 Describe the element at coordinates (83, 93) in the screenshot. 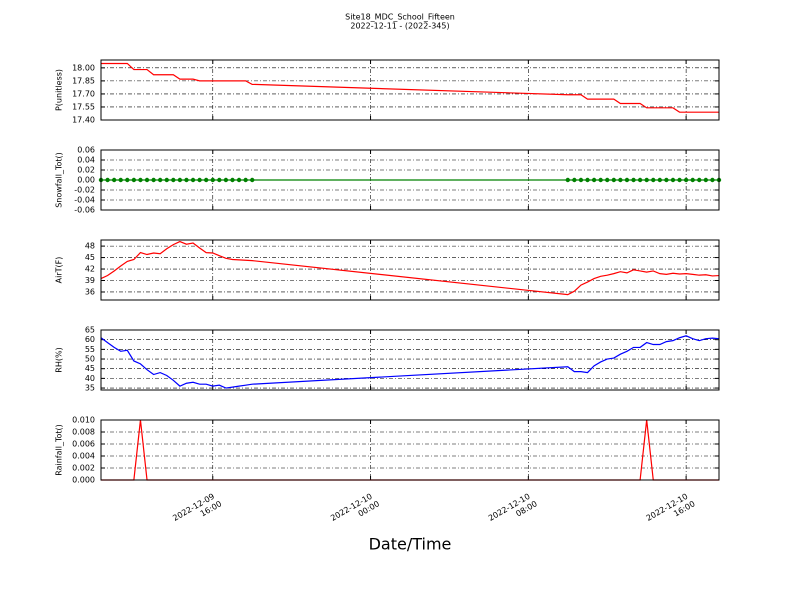

I see `y-tick-label: 17.70` at that location.